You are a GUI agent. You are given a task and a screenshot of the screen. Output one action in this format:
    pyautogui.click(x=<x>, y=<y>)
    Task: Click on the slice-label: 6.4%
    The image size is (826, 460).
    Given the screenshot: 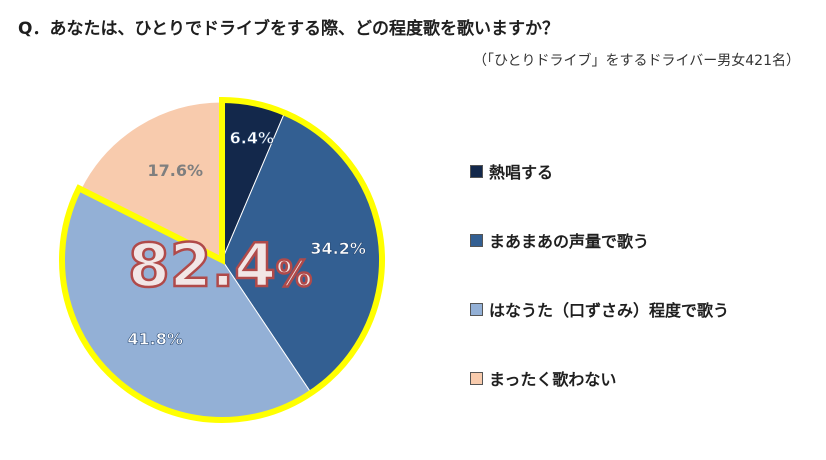 What is the action you would take?
    pyautogui.click(x=252, y=138)
    